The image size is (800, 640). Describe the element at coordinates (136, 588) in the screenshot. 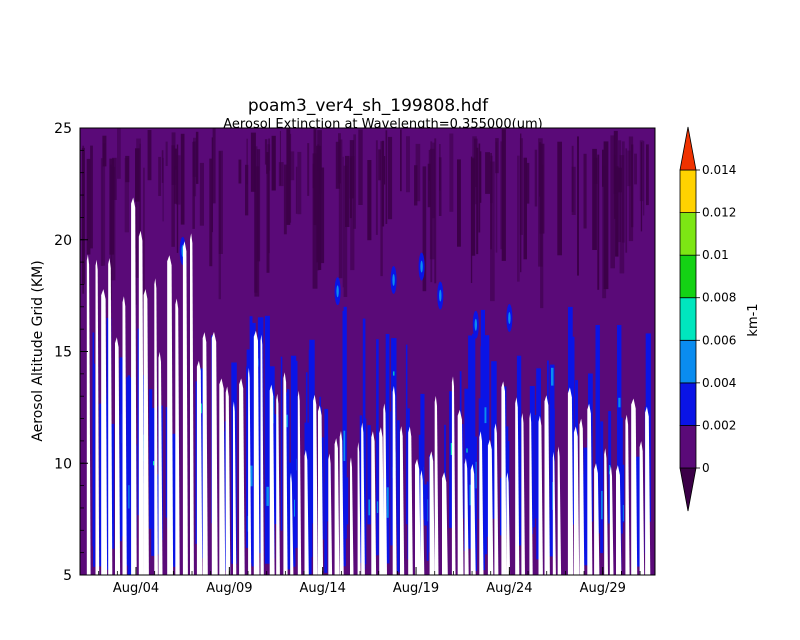

I see `x-tick-label: Aug/04` at that location.